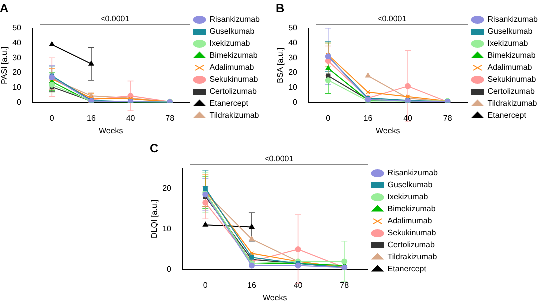 The height and width of the screenshot is (303, 550). What do you see at coordinates (154, 149) in the screenshot?
I see `chart-title: C` at bounding box center [154, 149].